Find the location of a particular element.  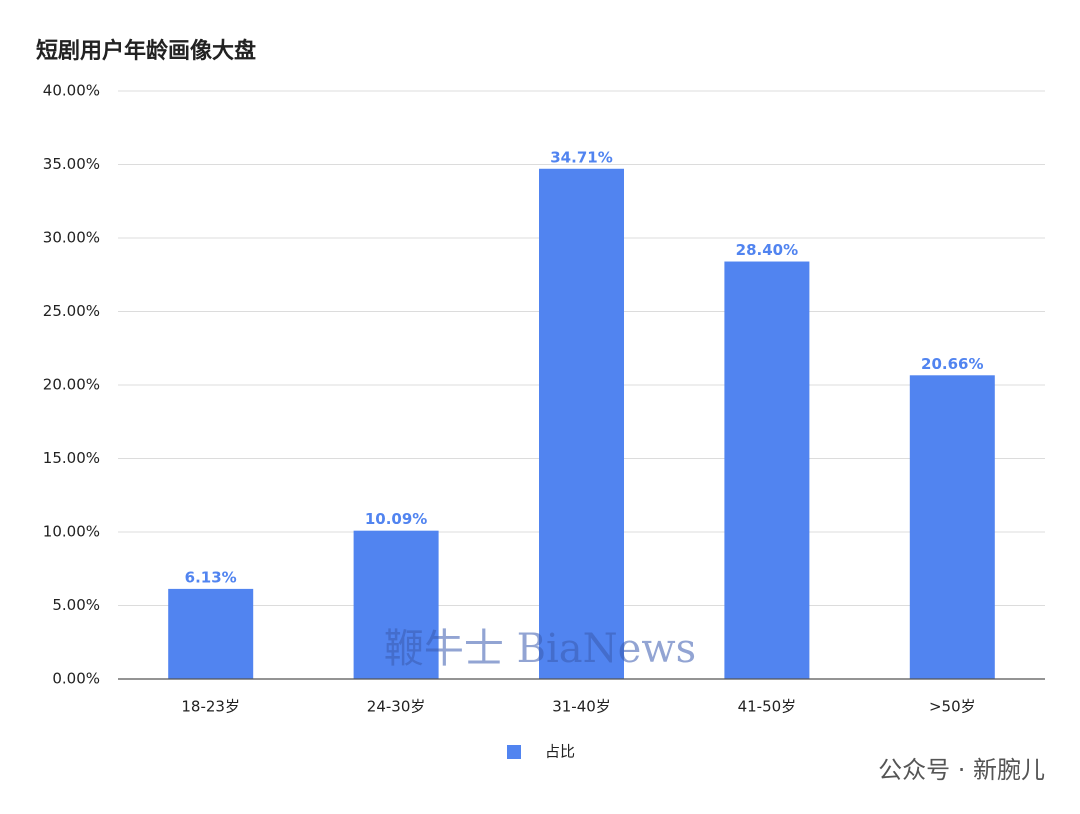

x-tick-label: 41-50岁 is located at coordinates (767, 707).